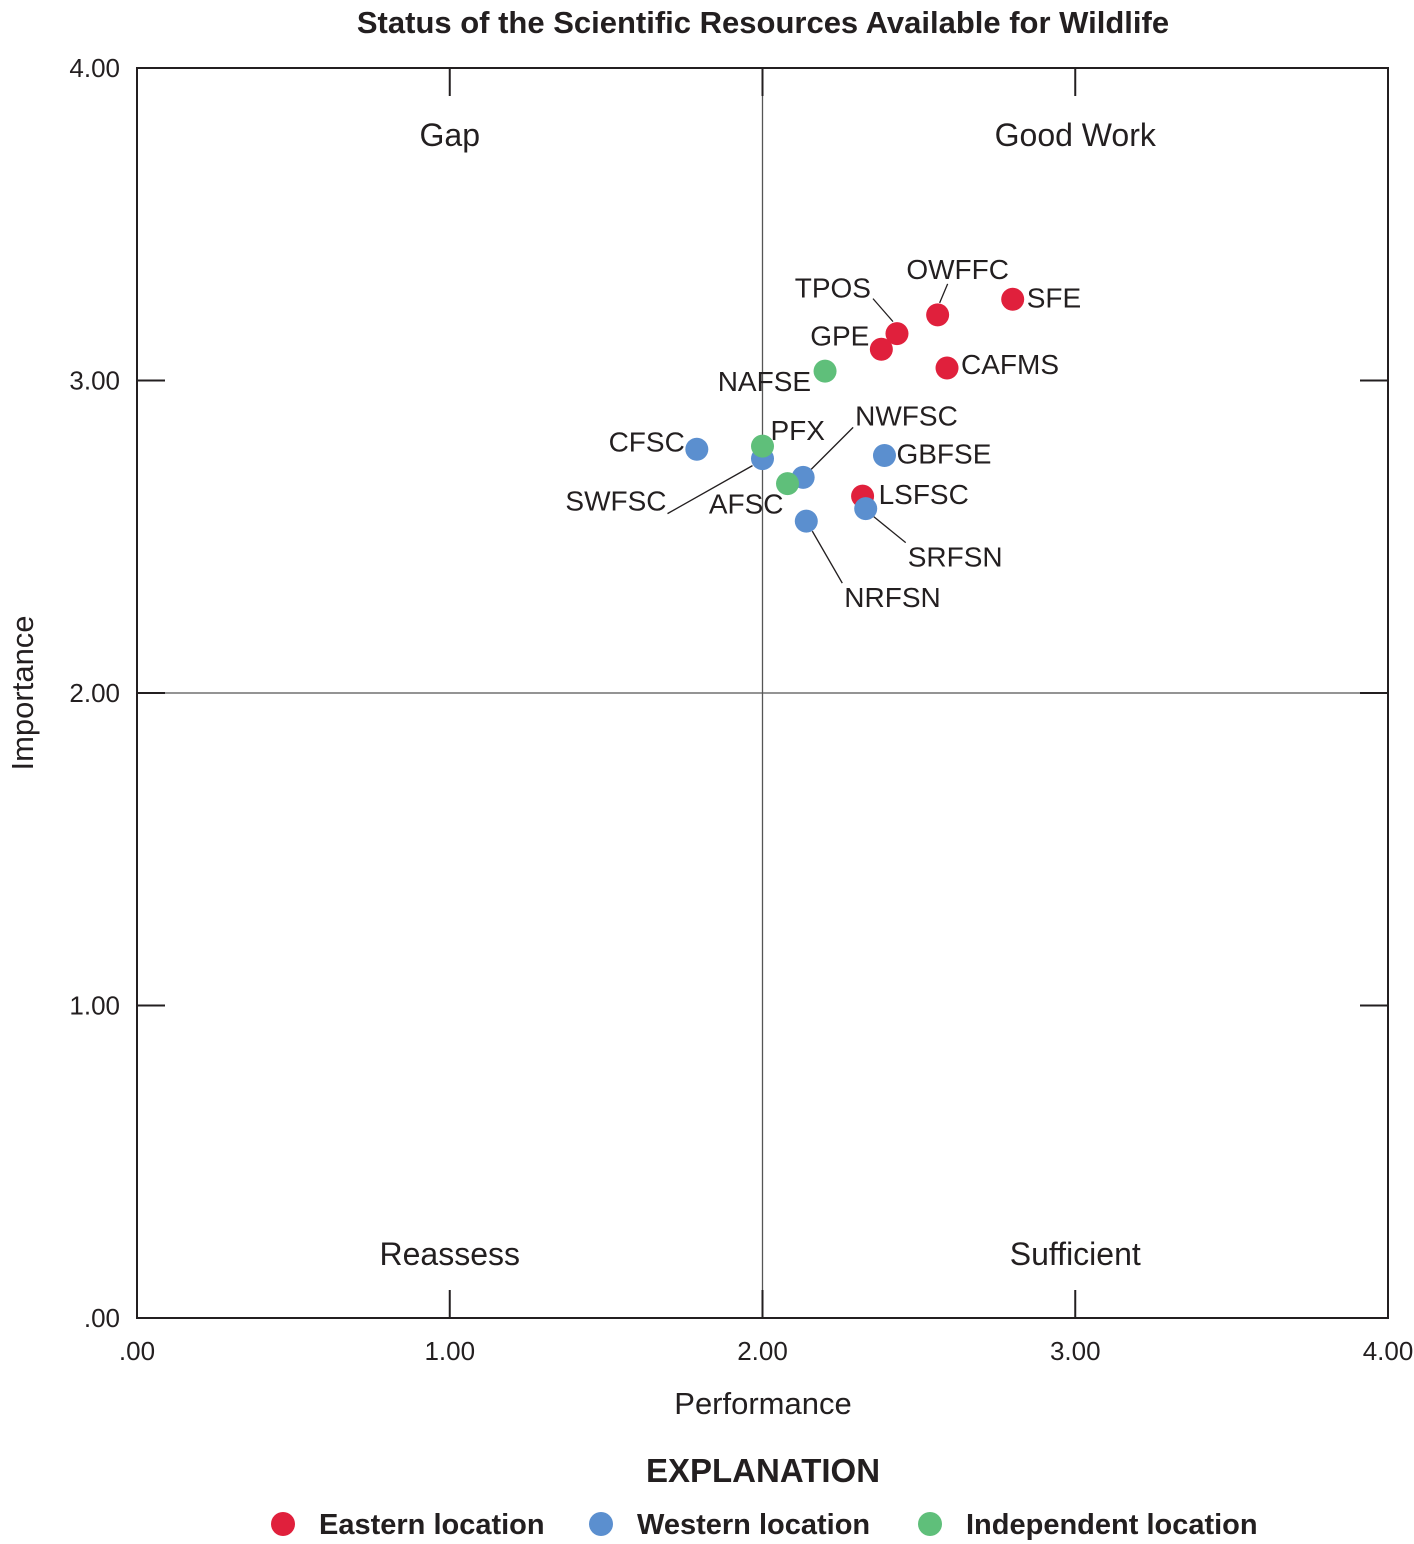 This screenshot has height=1544, width=1414. I want to click on y-tick-label: .00, so click(102, 1318).